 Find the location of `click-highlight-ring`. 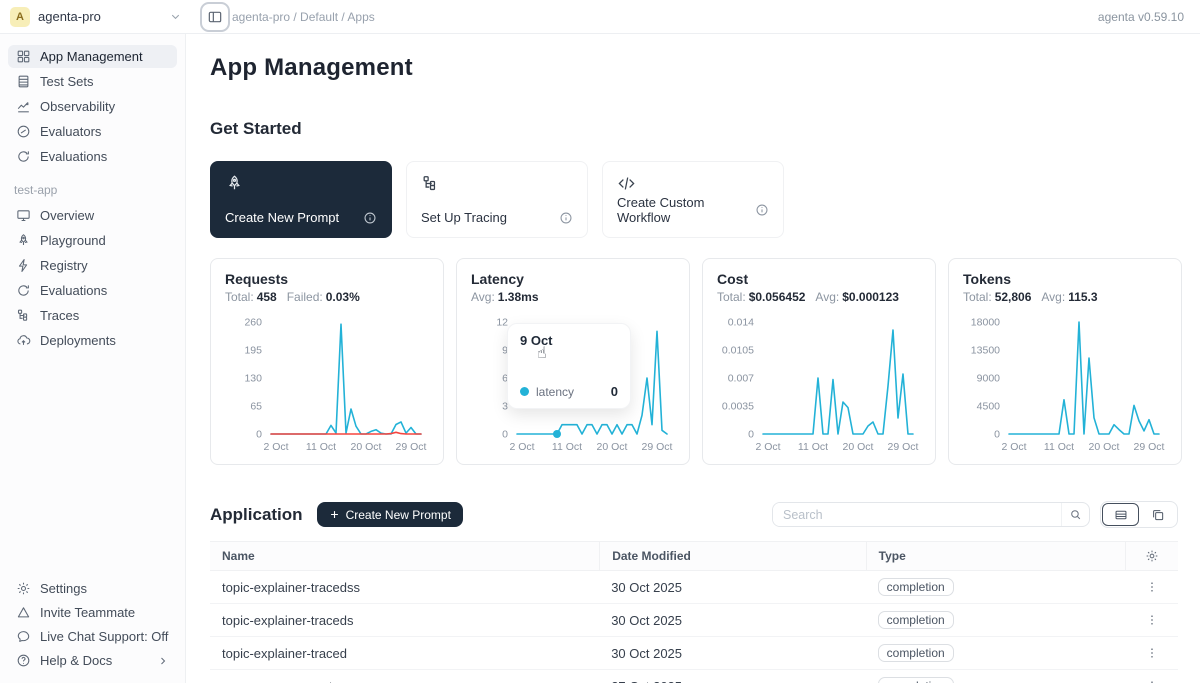

click-highlight-ring is located at coordinates (215, 16).